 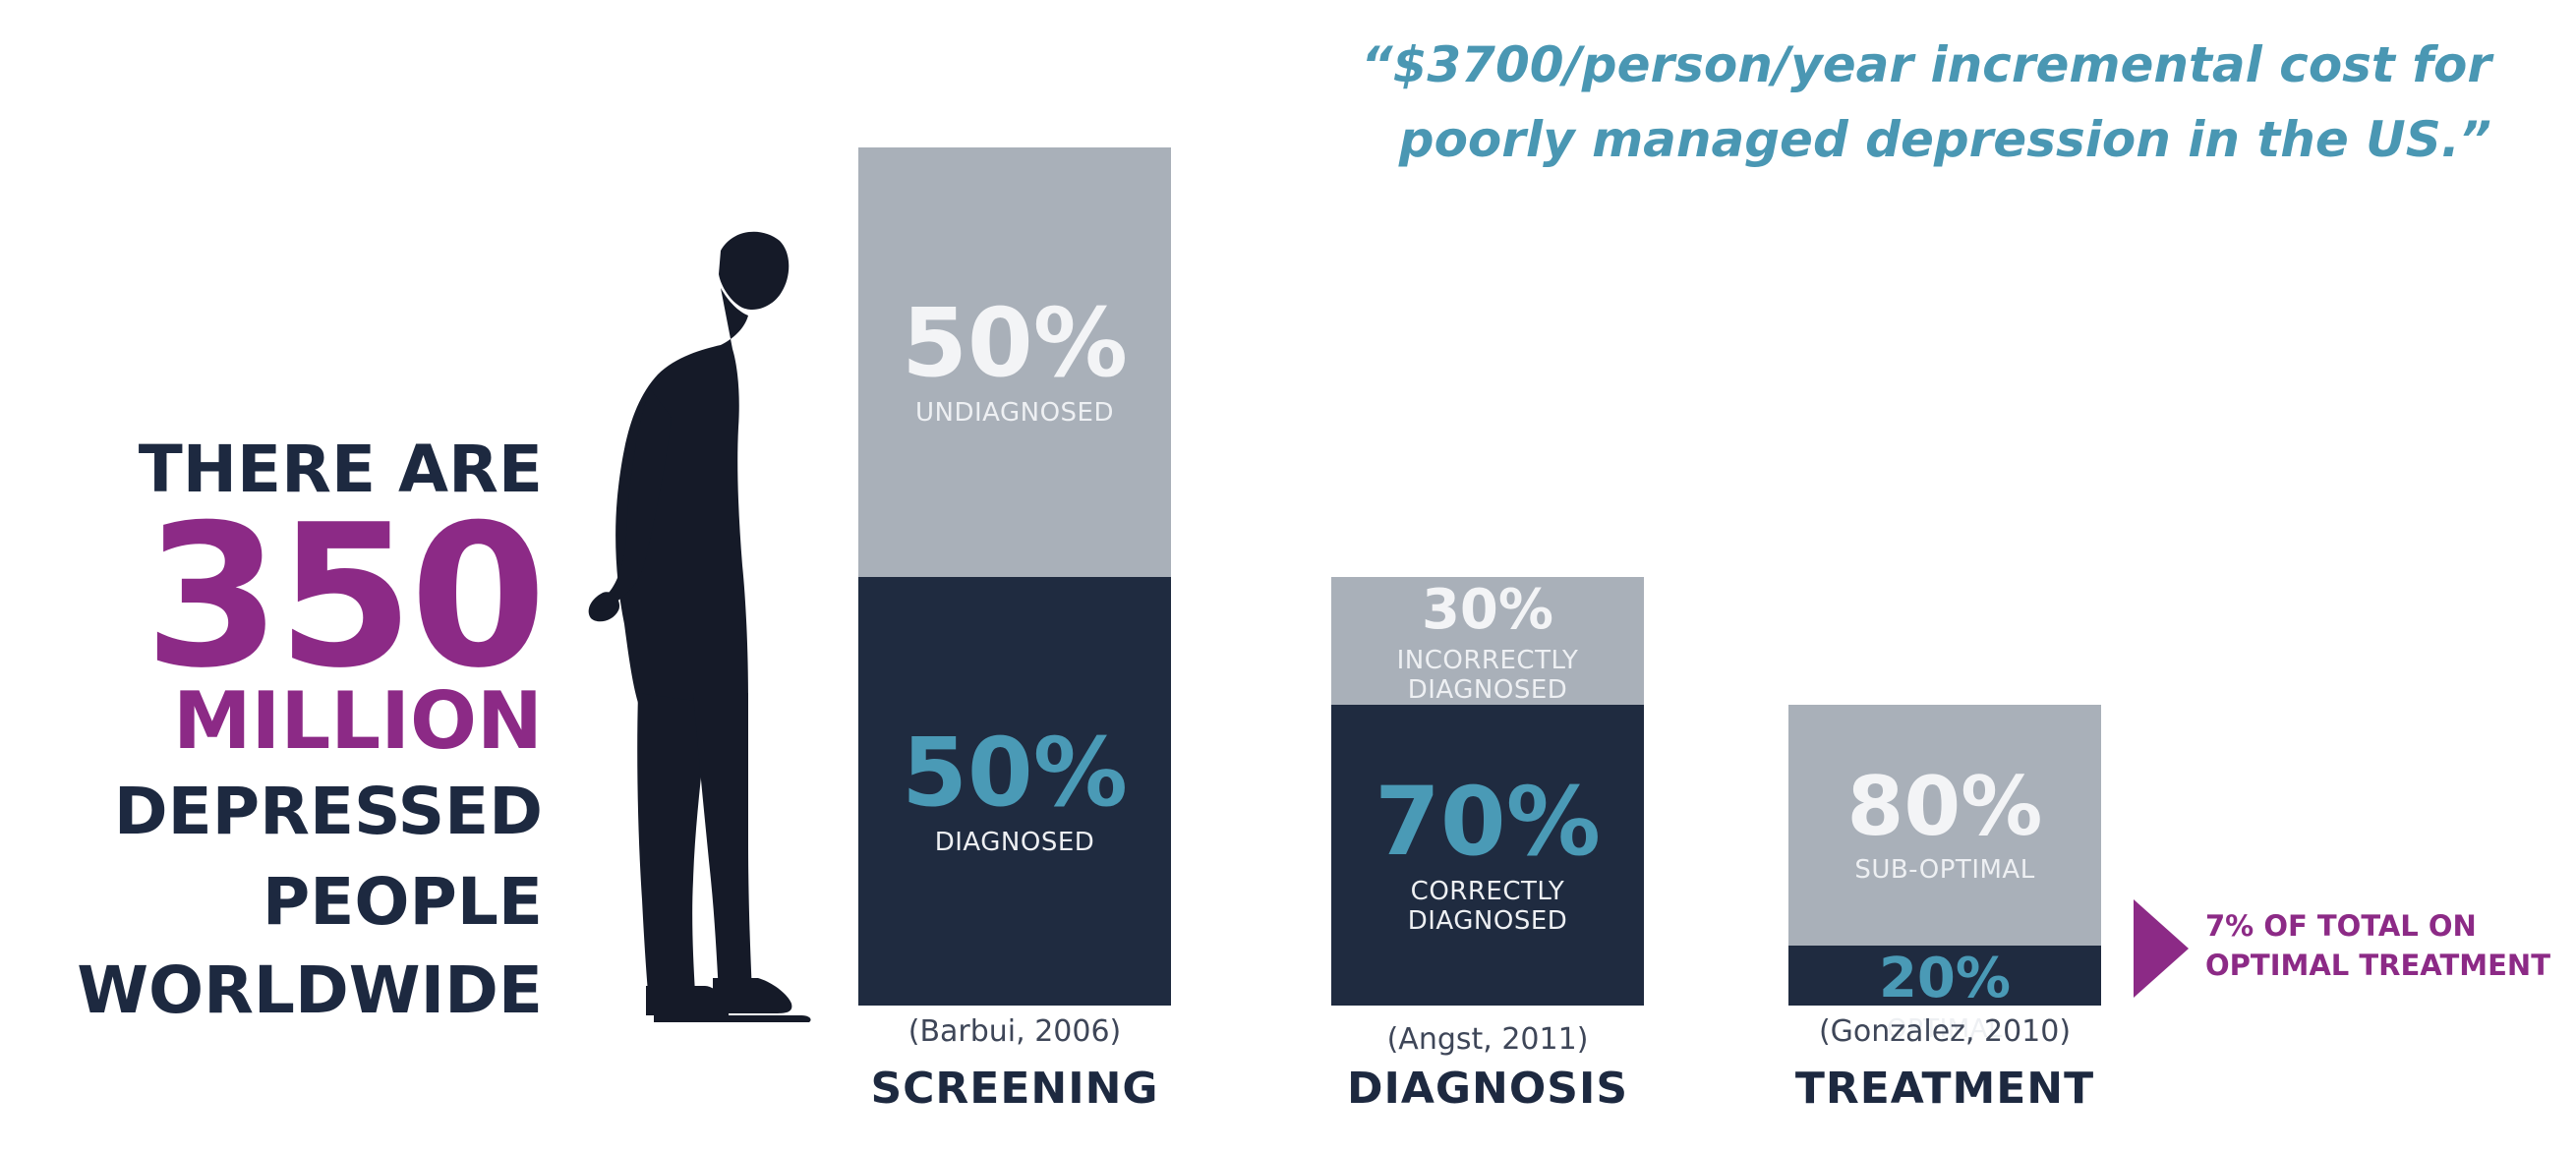 What do you see at coordinates (1487, 1089) in the screenshot?
I see `stage-label-diagnosis: DIAGNOSIS` at bounding box center [1487, 1089].